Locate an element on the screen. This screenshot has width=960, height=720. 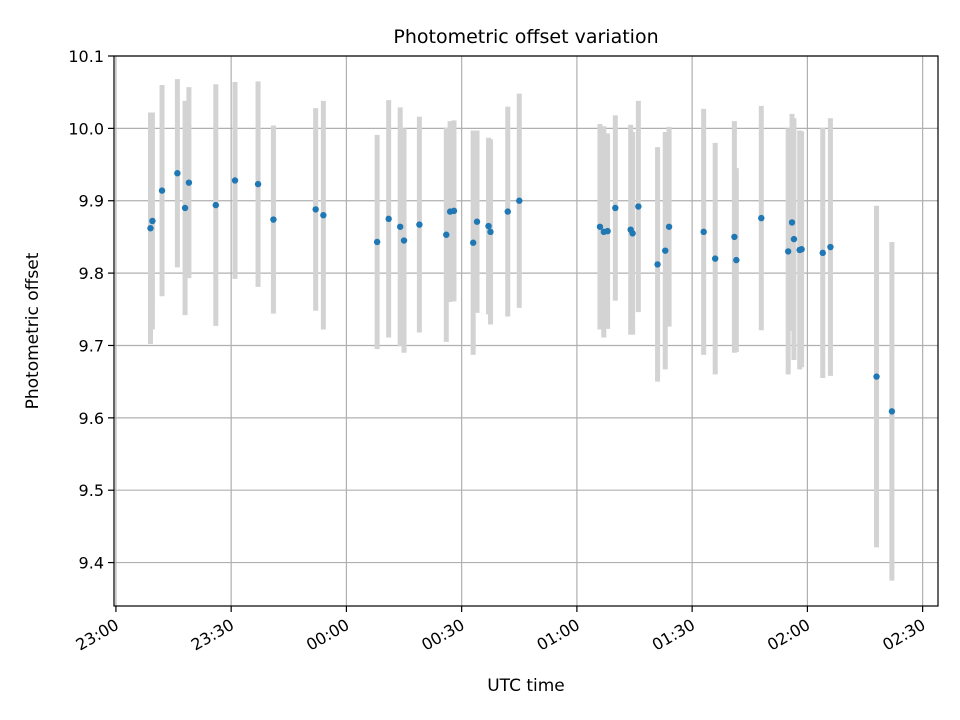
x-tick-label: 23:30 is located at coordinates (212, 635).